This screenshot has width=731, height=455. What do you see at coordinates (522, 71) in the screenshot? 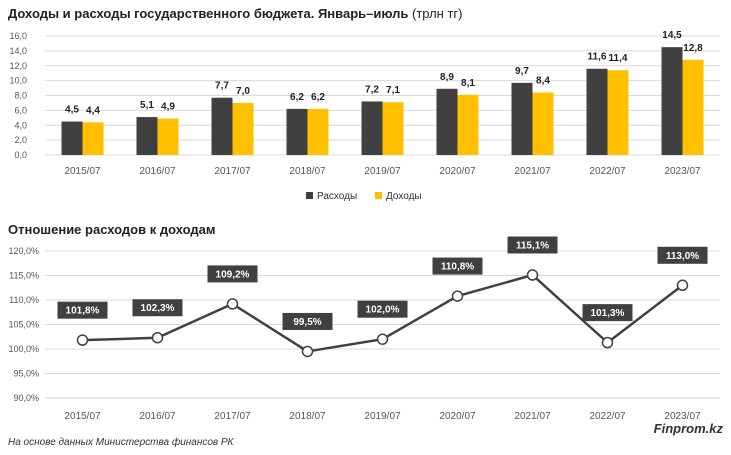
I see `expenses-value-label: 9,7` at bounding box center [522, 71].